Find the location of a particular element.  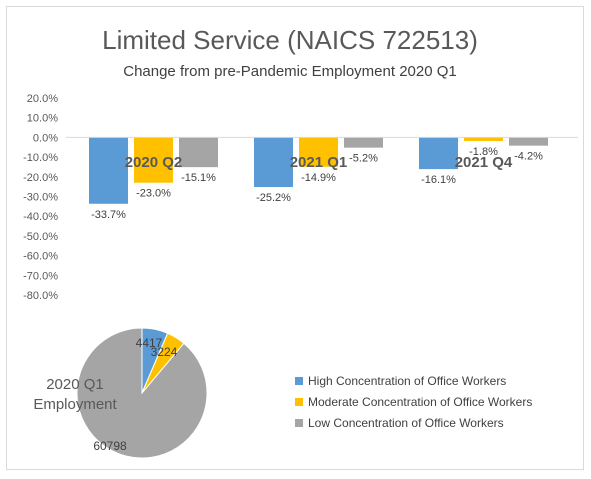

bar-moderate-2021-q1 is located at coordinates (318, 152).